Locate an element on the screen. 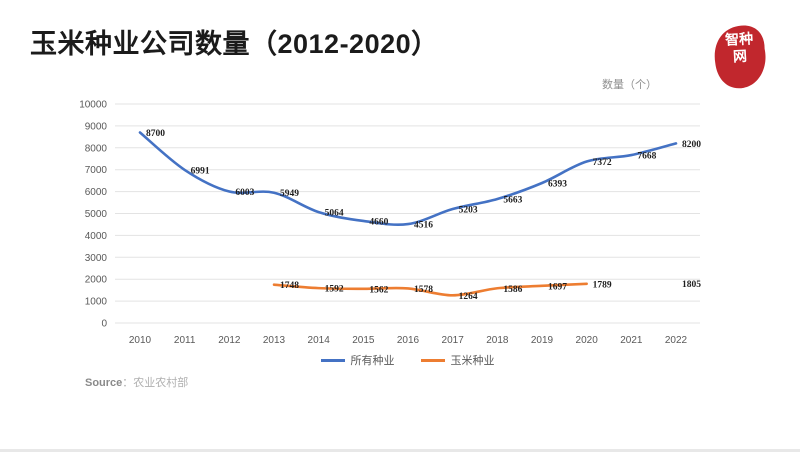  source-note: Source：农业农村部 is located at coordinates (136, 382).